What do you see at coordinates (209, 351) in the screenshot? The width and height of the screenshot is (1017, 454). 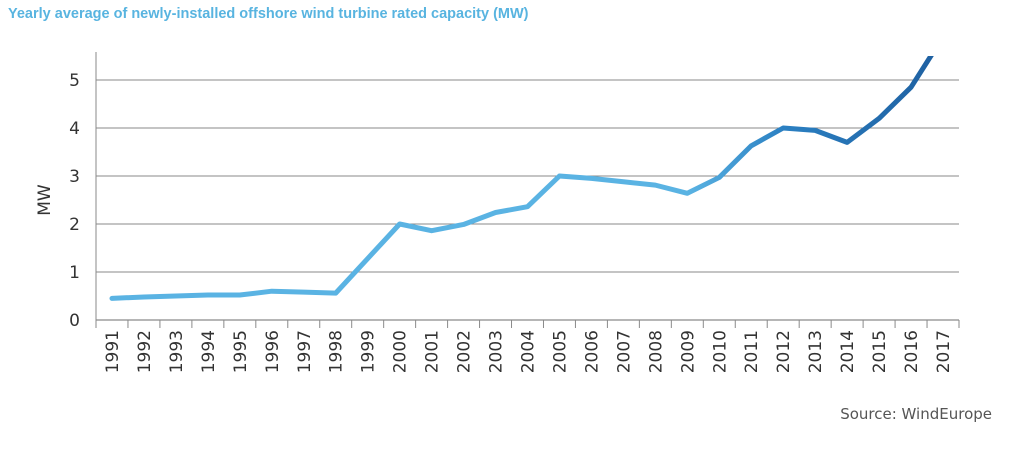 I see `x-tick-label: 1994` at bounding box center [209, 351].